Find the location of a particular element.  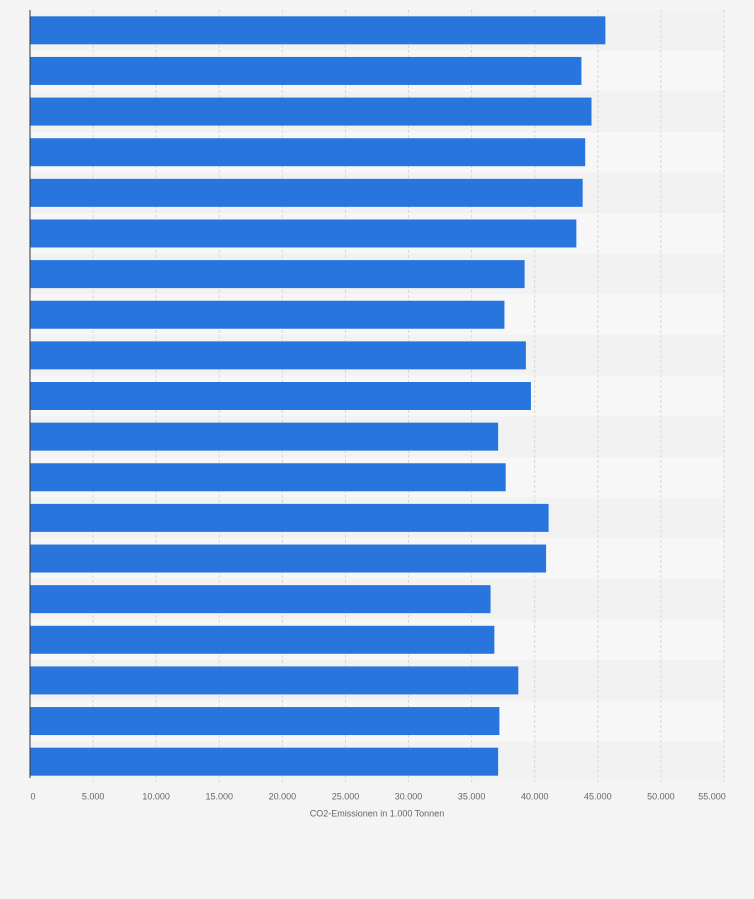

x-tick-label: 20.000 is located at coordinates (283, 796).